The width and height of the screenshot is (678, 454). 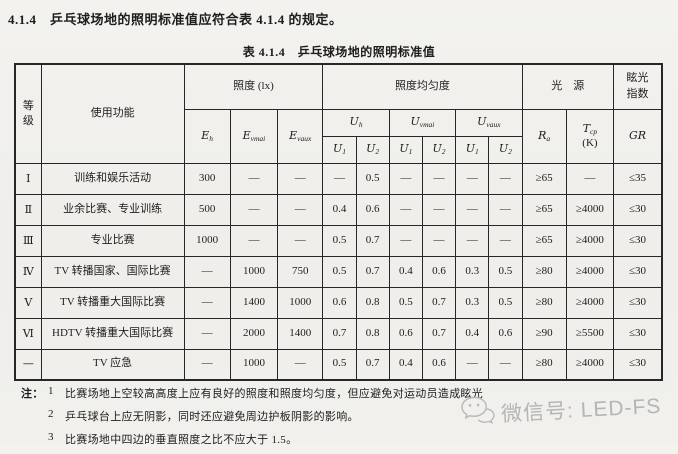 What do you see at coordinates (372, 333) in the screenshot?
I see `cell: 0.8` at bounding box center [372, 333].